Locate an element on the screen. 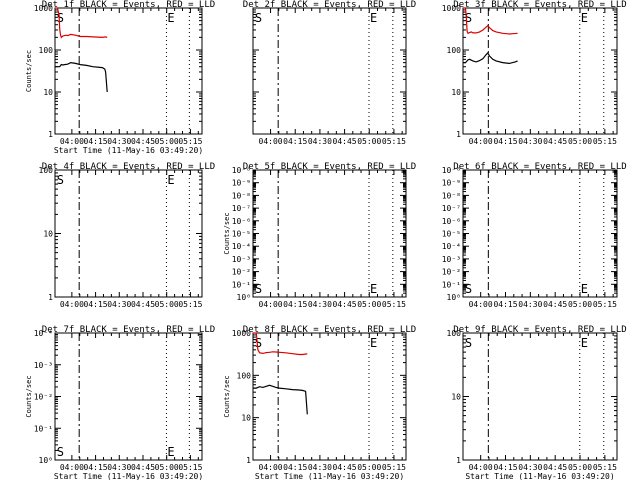 The image size is (640, 485). y-tick-label: 10⁻³ is located at coordinates (241, 259).